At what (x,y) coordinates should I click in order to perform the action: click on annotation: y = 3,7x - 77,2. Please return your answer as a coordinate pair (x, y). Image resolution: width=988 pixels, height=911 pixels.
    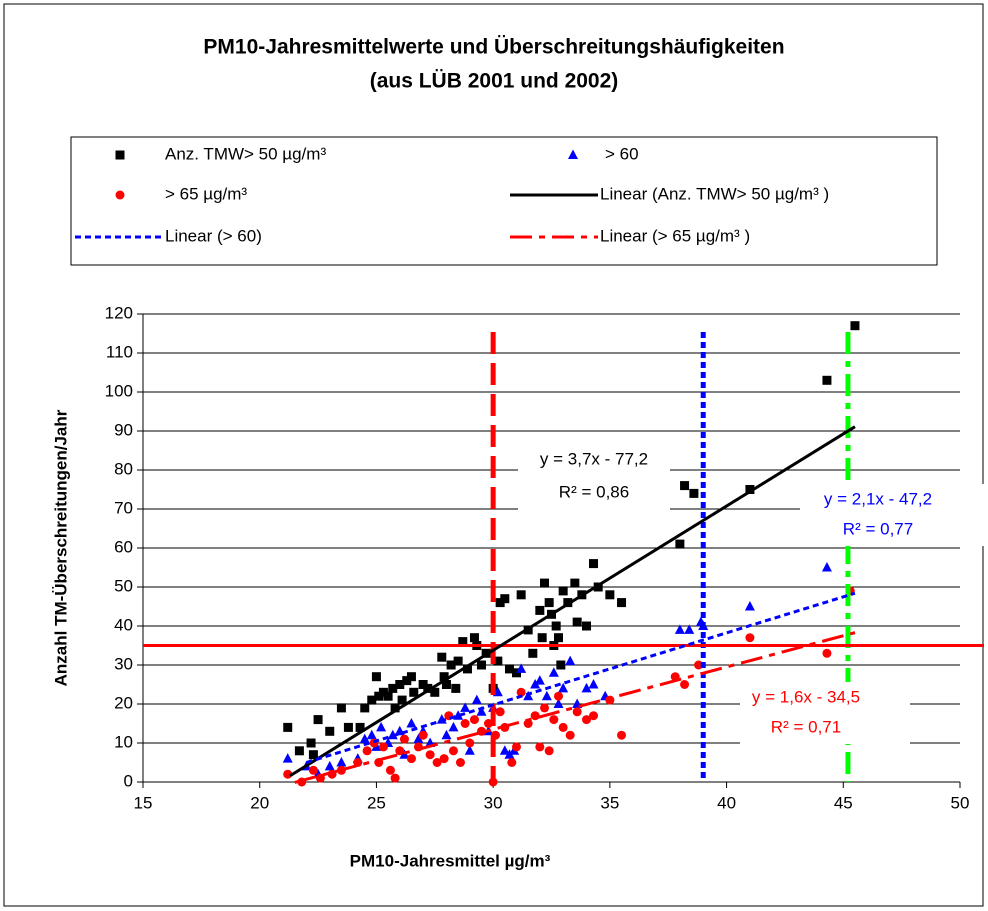
    Looking at the image, I should click on (594, 458).